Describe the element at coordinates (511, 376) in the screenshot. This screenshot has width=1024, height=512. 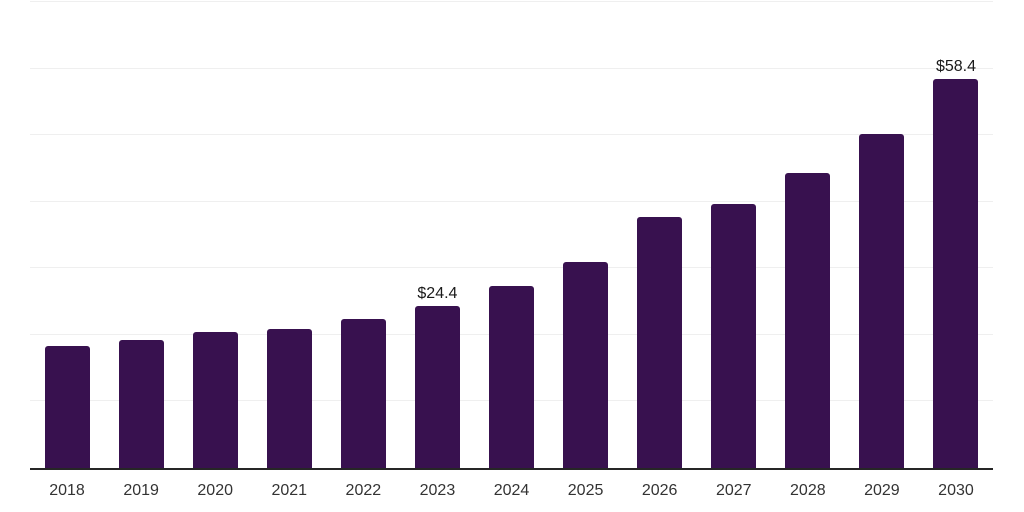
I see `bar-2024` at that location.